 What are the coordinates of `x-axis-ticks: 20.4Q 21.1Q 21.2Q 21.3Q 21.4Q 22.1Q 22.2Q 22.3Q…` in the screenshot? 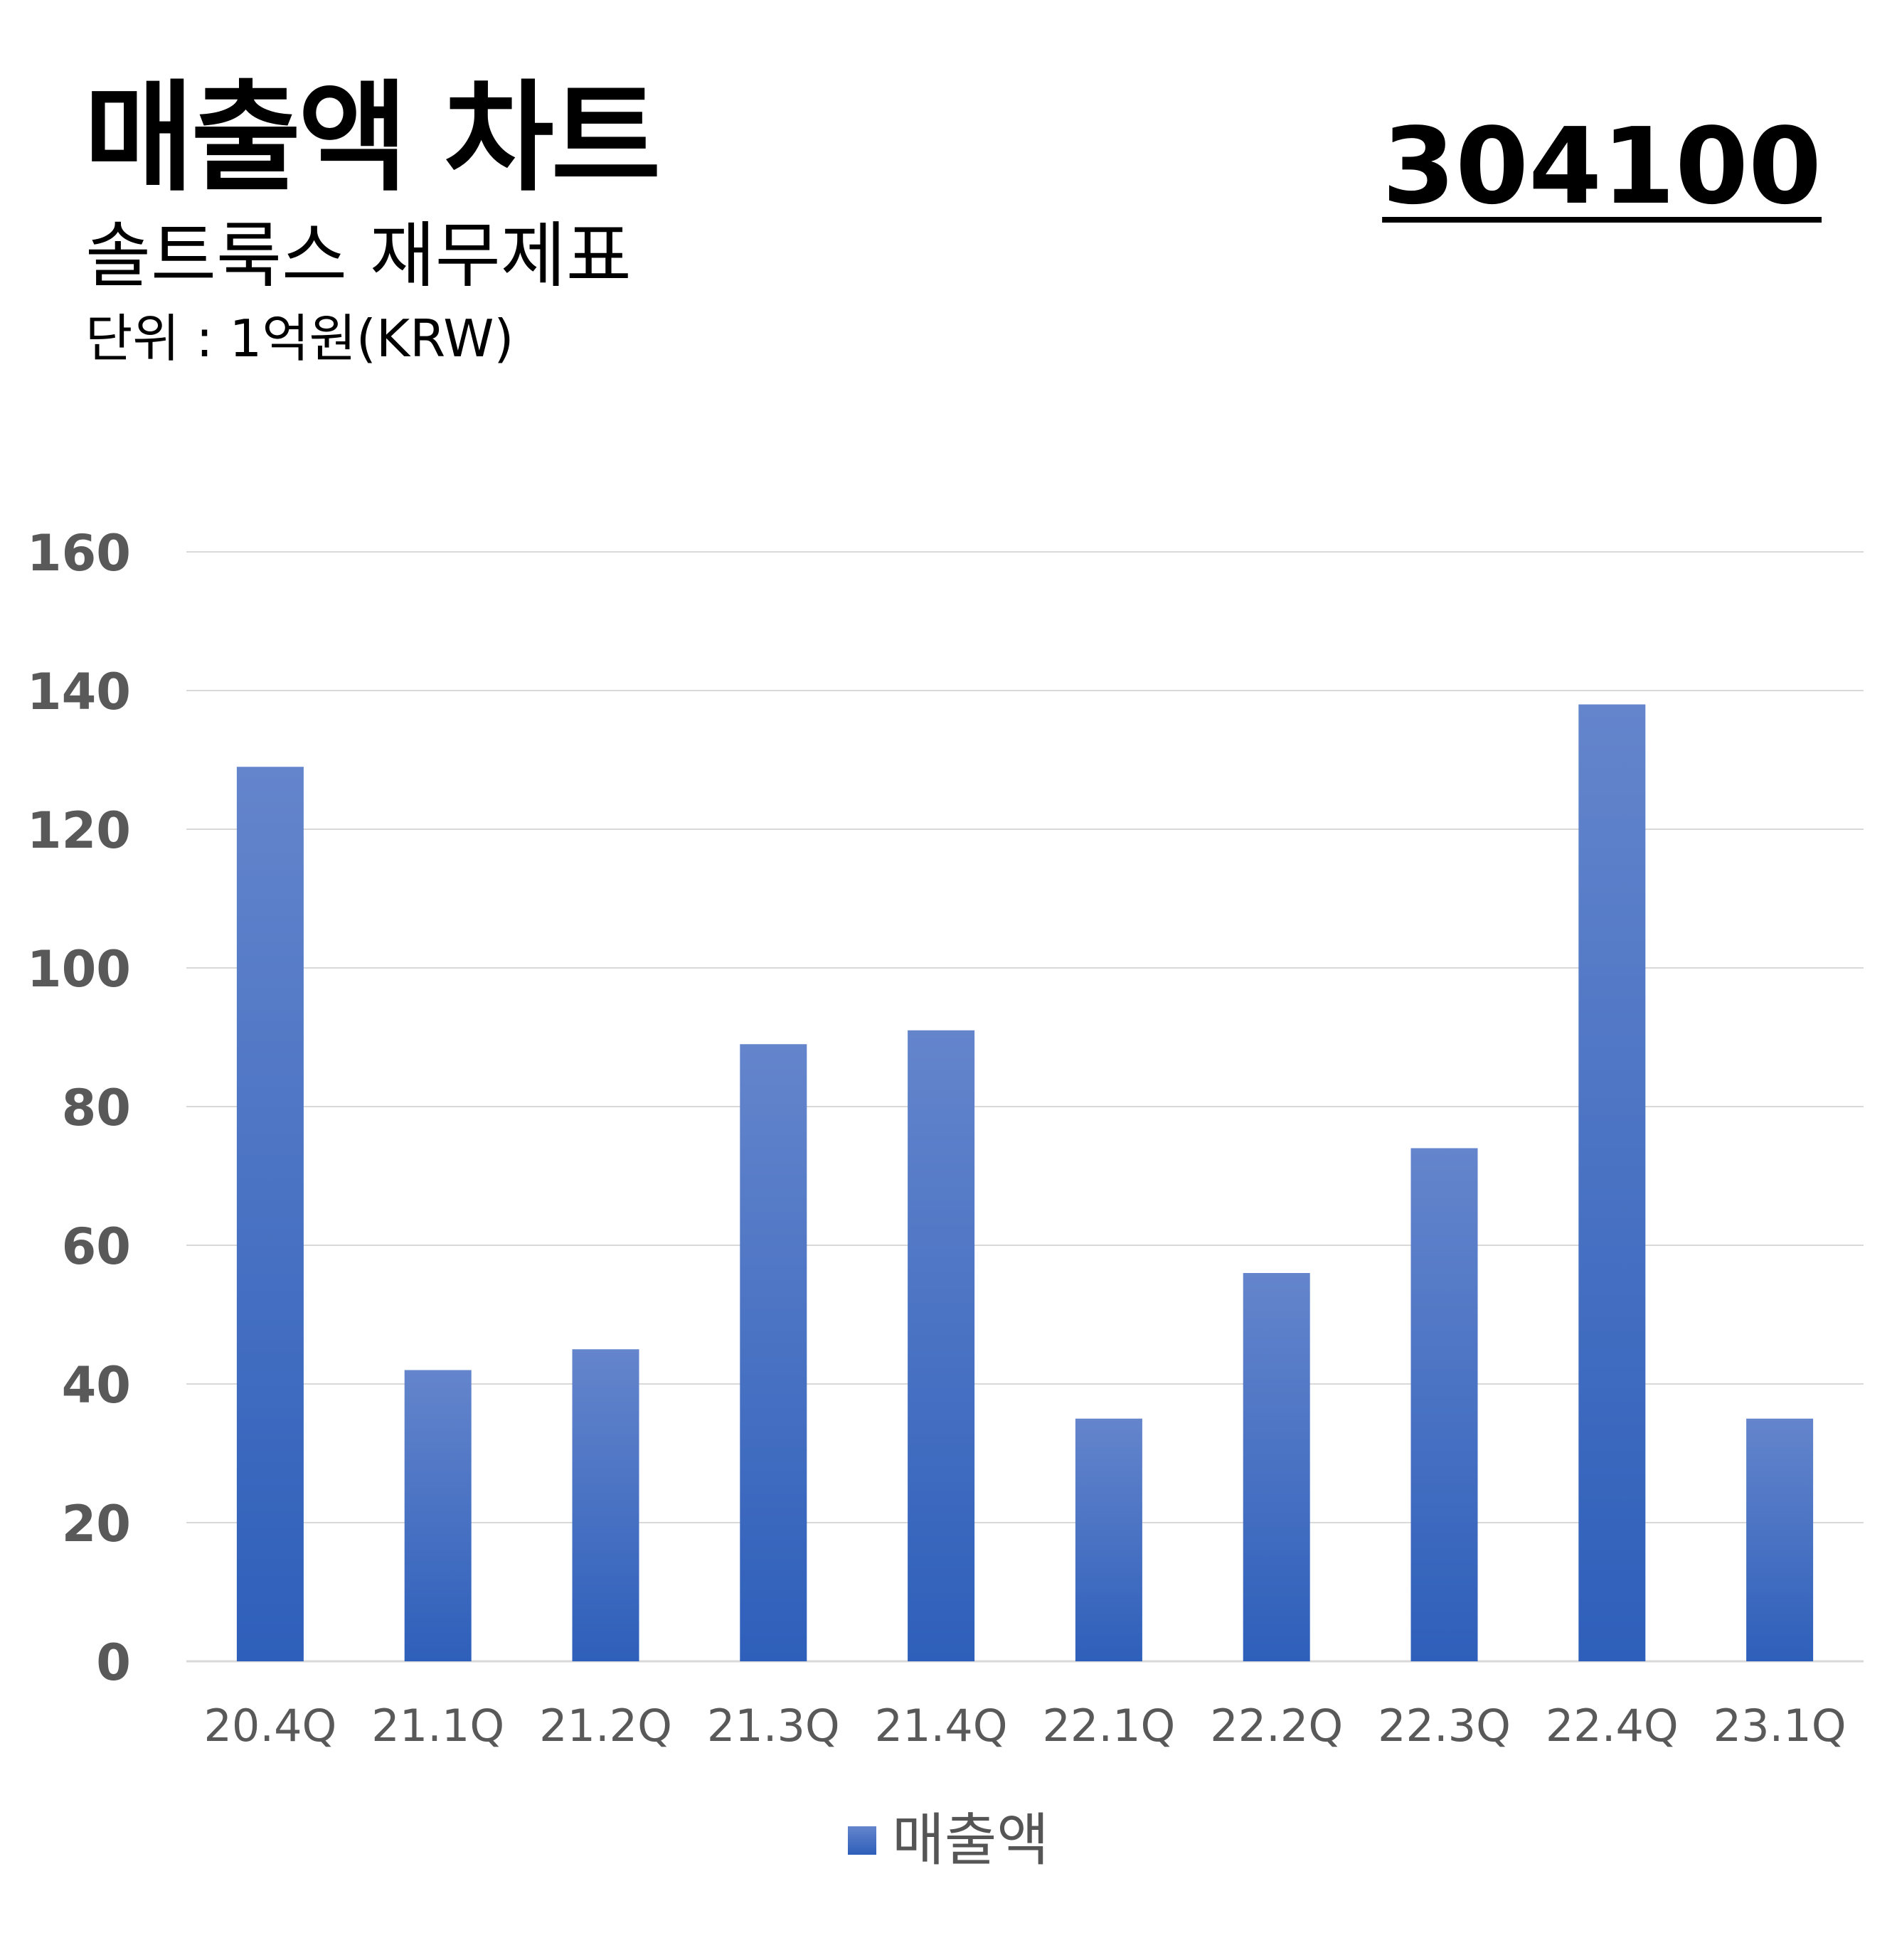 It's located at (1024, 1726).